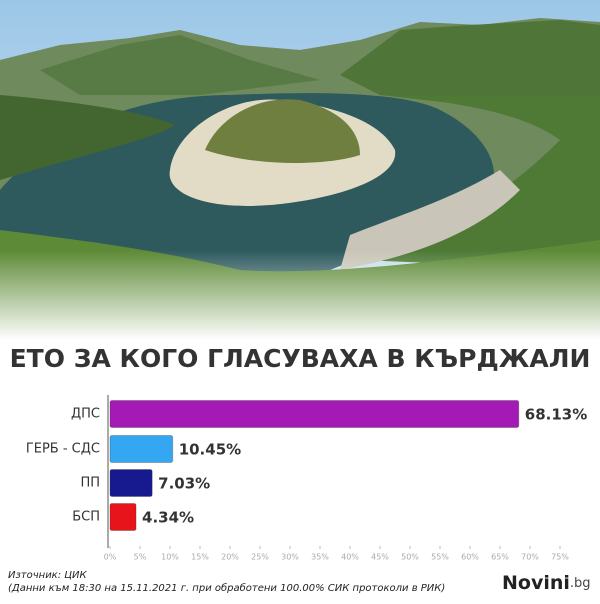 The image size is (600, 604). Describe the element at coordinates (556, 415) in the screenshot. I see `value-label: 68.13%` at that location.